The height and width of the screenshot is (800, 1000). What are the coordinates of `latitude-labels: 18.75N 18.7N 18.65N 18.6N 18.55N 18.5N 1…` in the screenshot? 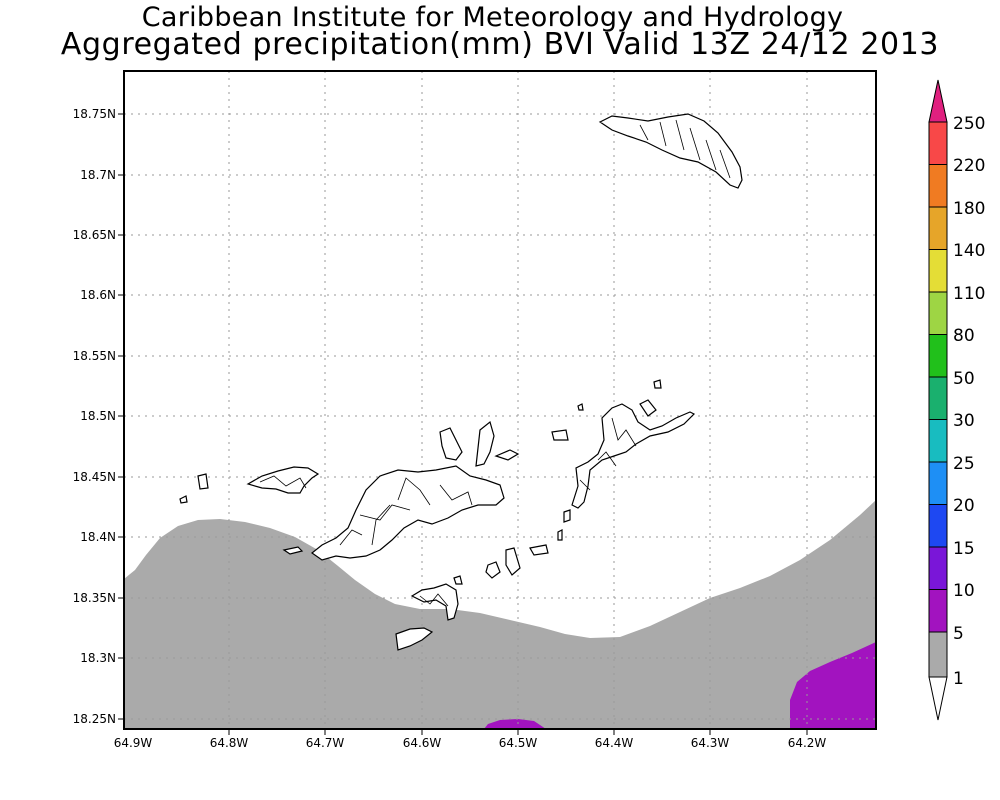 It's located at (94, 416).